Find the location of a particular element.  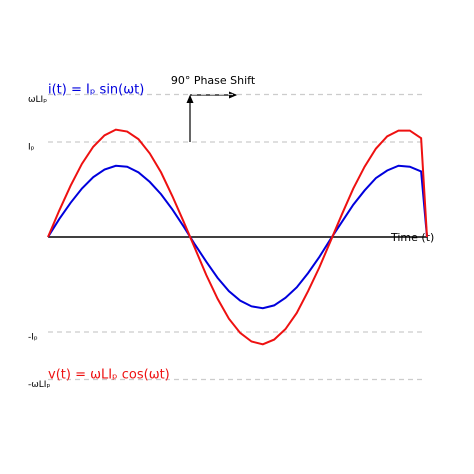

y-tick-label: Iₚ is located at coordinates (31, 148).